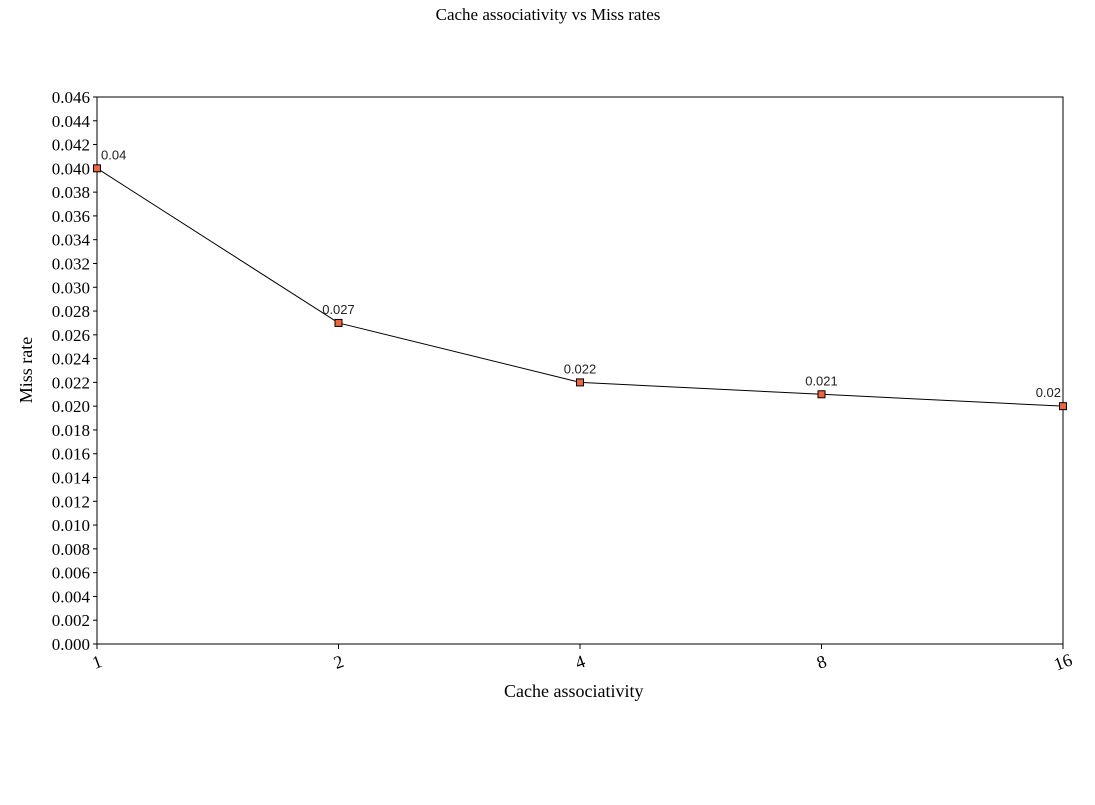 This screenshot has height=805, width=1095. What do you see at coordinates (579, 662) in the screenshot?
I see `x-tick-label: 4` at bounding box center [579, 662].